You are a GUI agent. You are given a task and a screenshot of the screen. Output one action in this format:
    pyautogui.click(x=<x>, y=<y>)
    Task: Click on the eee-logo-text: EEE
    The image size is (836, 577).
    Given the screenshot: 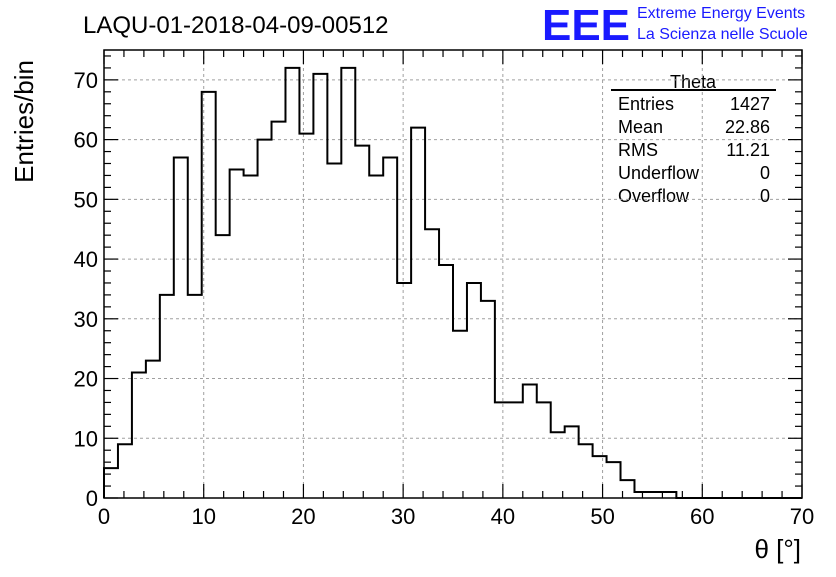 What is the action you would take?
    pyautogui.click(x=586, y=25)
    